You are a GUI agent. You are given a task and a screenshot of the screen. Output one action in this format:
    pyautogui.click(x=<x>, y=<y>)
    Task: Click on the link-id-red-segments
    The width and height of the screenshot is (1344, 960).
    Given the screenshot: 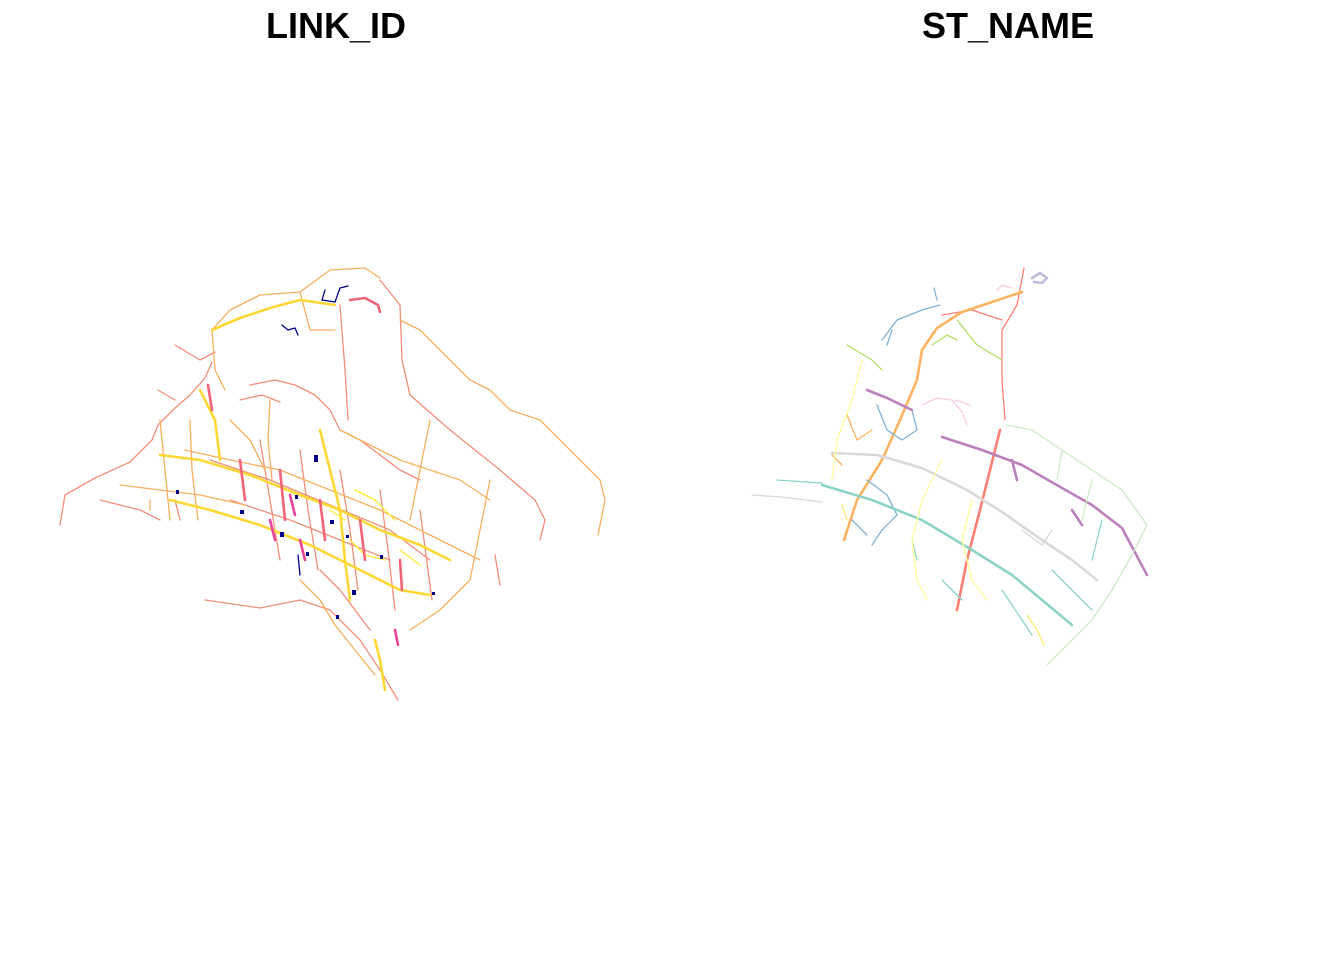 What is the action you would take?
    pyautogui.click(x=305, y=444)
    